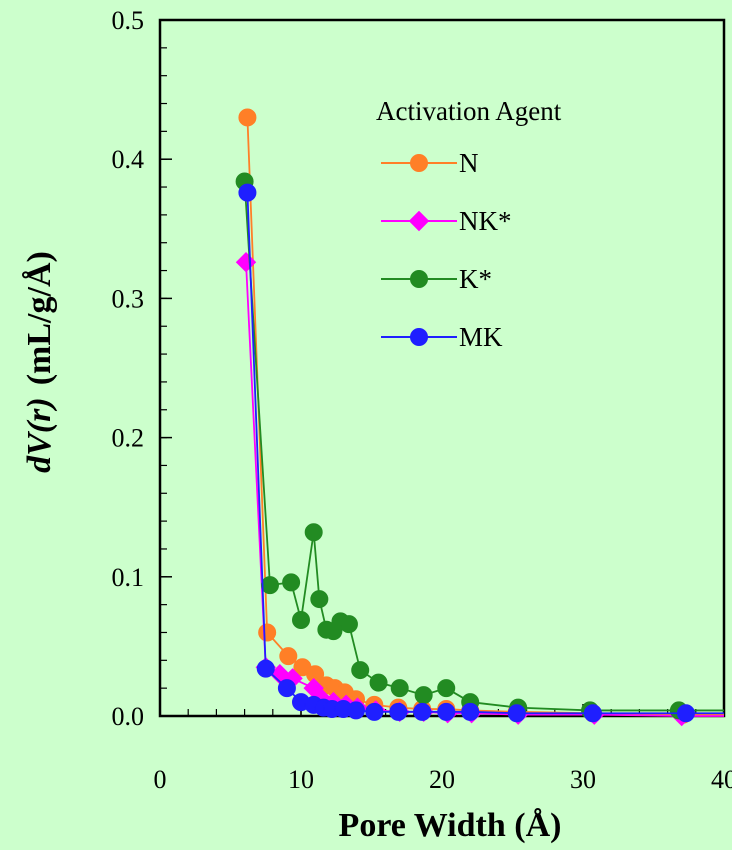  What do you see at coordinates (583, 779) in the screenshot?
I see `x-tick-label: 30` at bounding box center [583, 779].